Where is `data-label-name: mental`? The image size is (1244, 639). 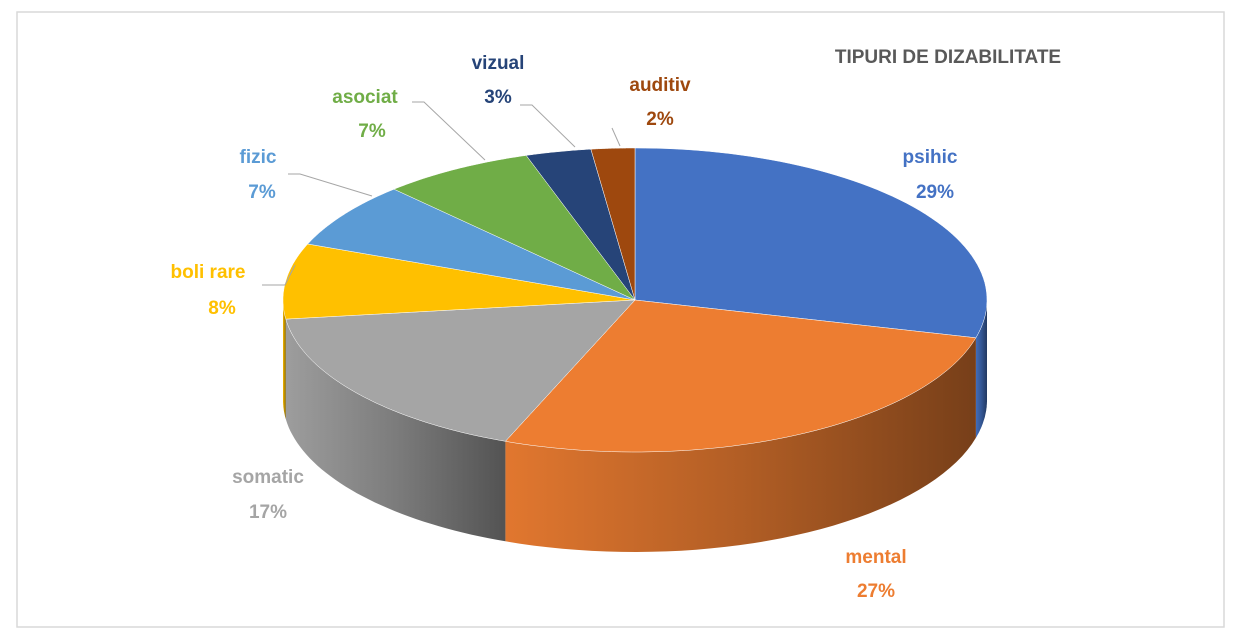
data-label-name: mental is located at coordinates (875, 557).